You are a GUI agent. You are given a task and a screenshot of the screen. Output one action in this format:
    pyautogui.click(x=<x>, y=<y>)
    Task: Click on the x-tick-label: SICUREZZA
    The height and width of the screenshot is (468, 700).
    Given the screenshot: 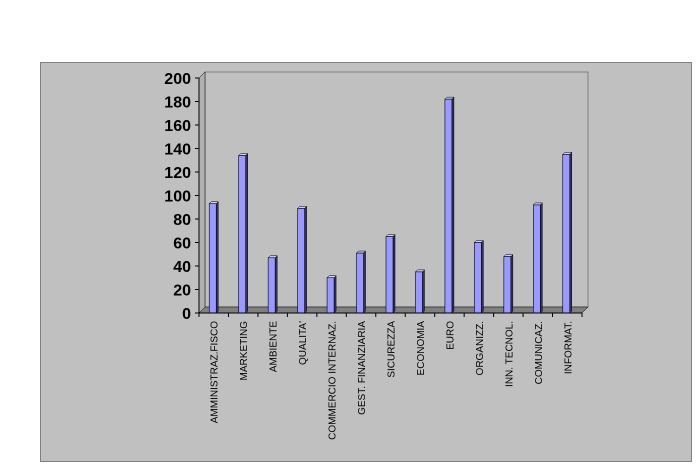 What is the action you would take?
    pyautogui.click(x=392, y=349)
    